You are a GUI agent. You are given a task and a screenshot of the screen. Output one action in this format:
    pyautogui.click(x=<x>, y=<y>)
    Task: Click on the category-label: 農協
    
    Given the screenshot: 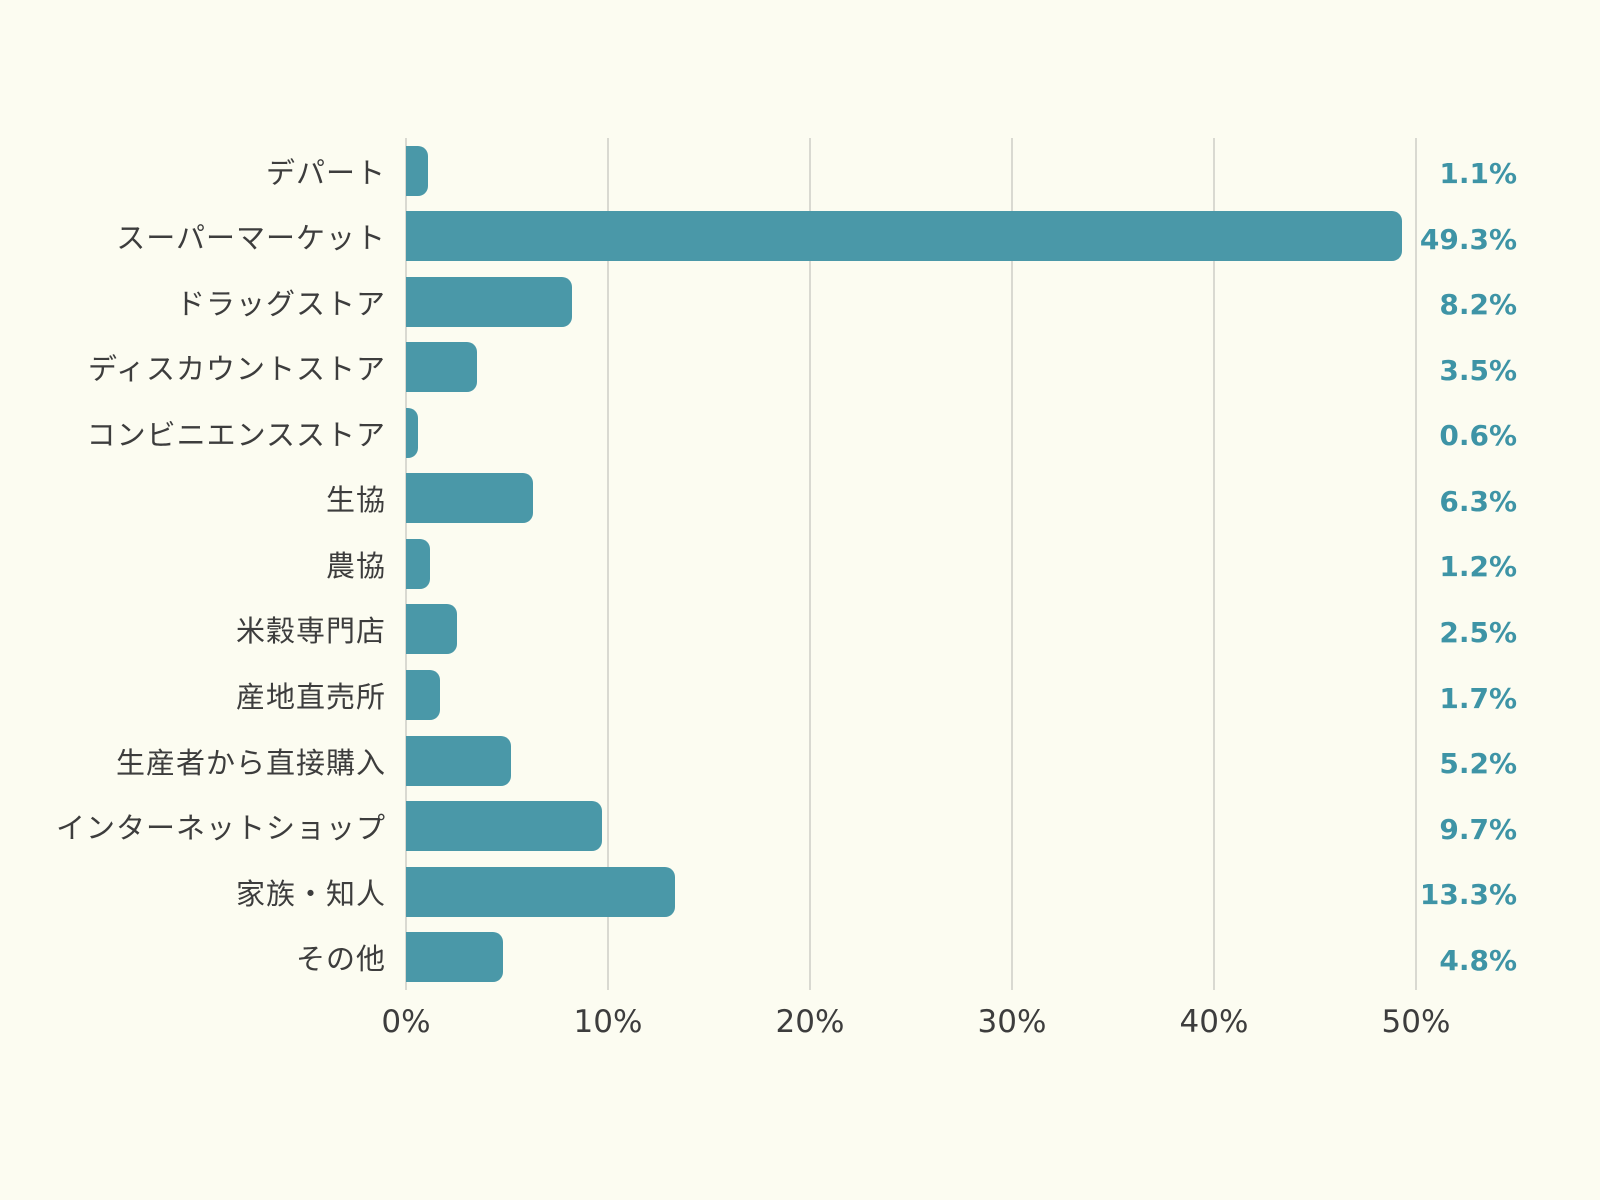 What is the action you would take?
    pyautogui.click(x=355, y=565)
    